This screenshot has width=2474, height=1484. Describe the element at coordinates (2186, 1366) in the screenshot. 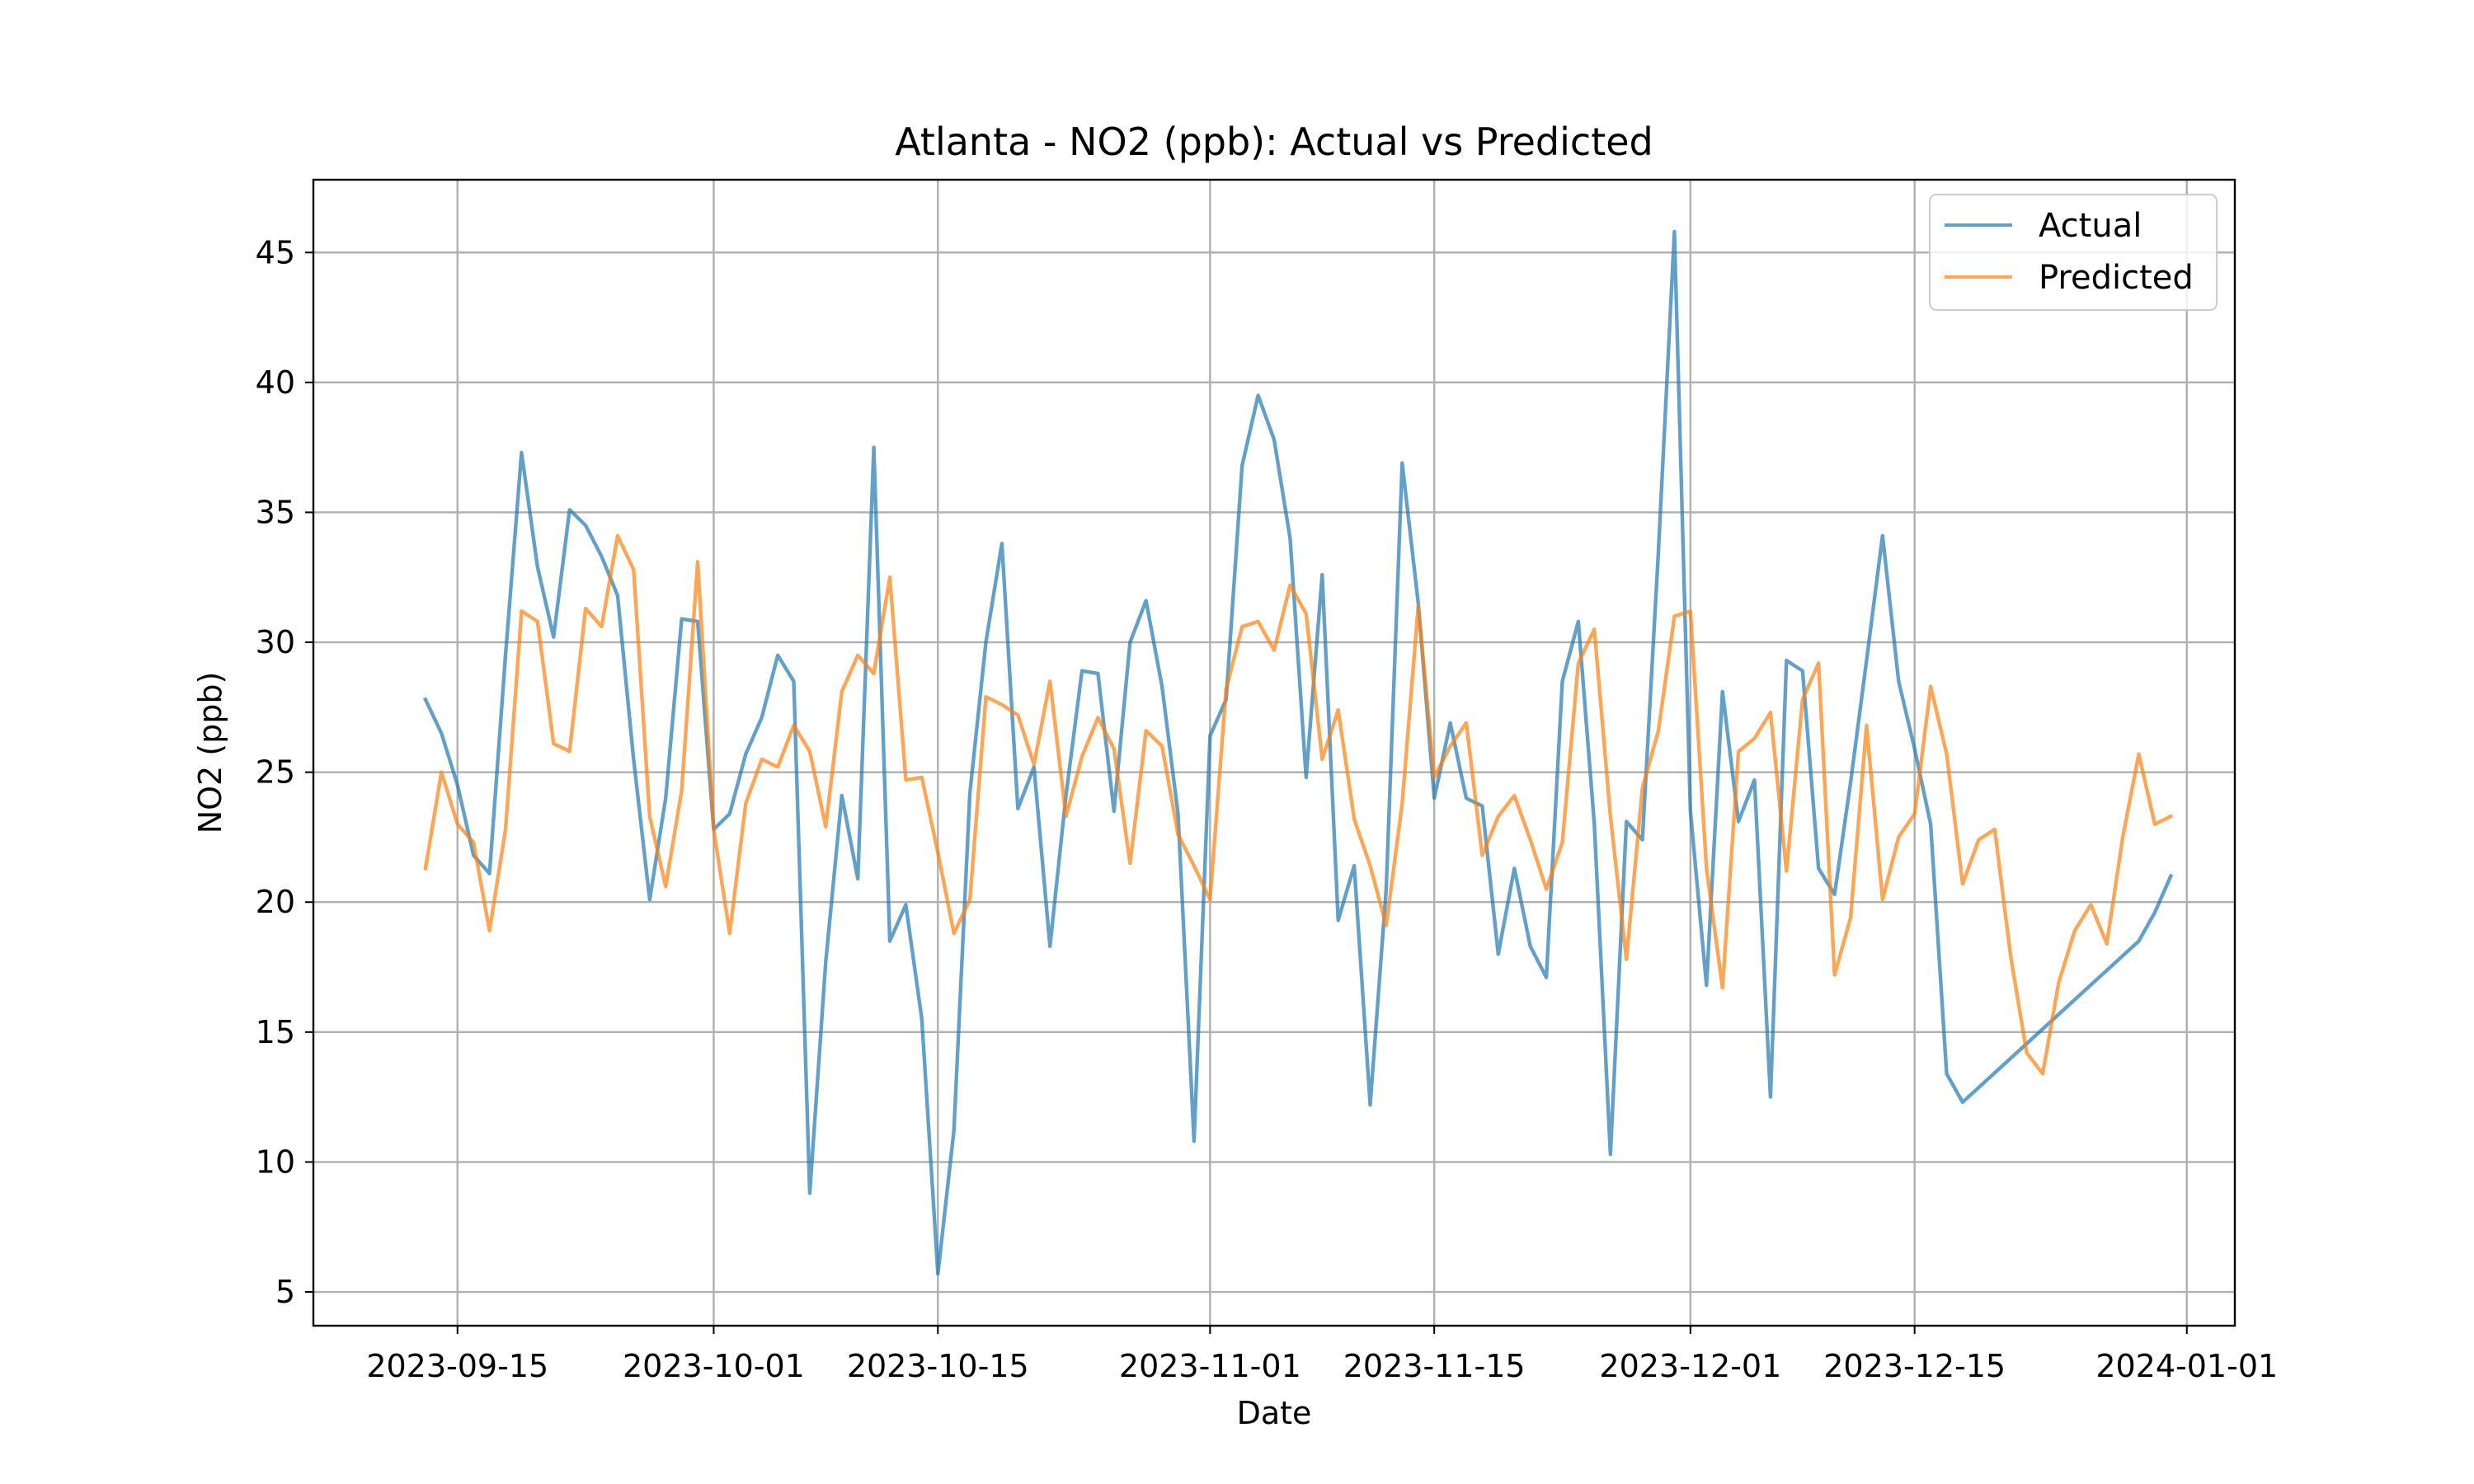

I see `x-tick-label: 2024-01-01` at that location.